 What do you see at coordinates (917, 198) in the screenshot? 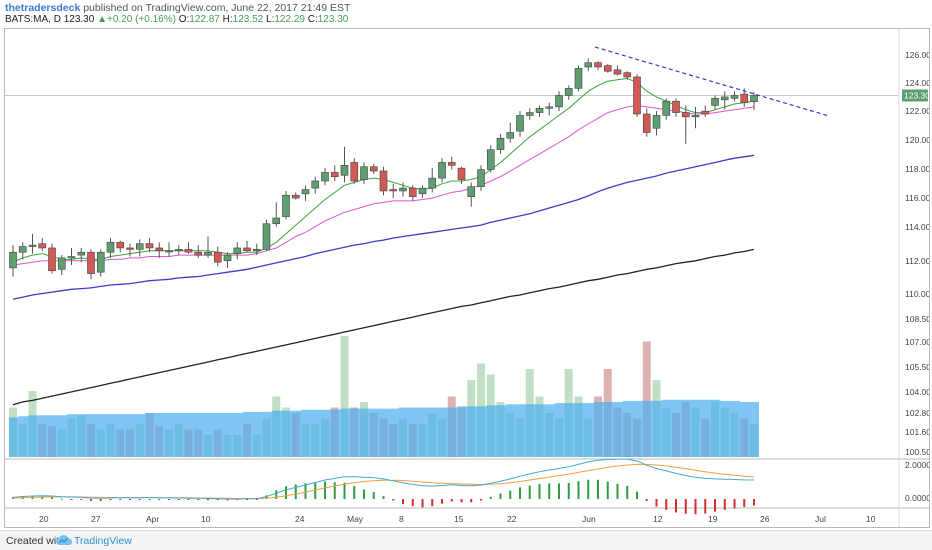
I see `price-tick-label: 116.00` at bounding box center [917, 198].